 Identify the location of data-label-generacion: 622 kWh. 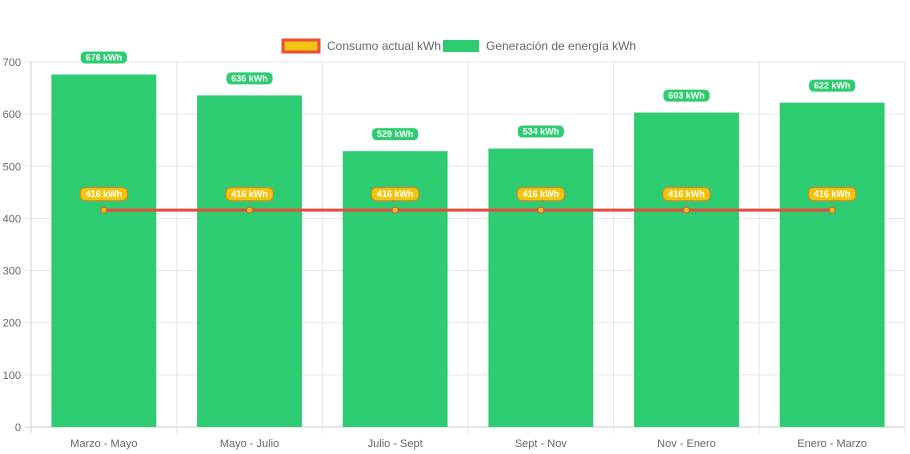
(832, 86).